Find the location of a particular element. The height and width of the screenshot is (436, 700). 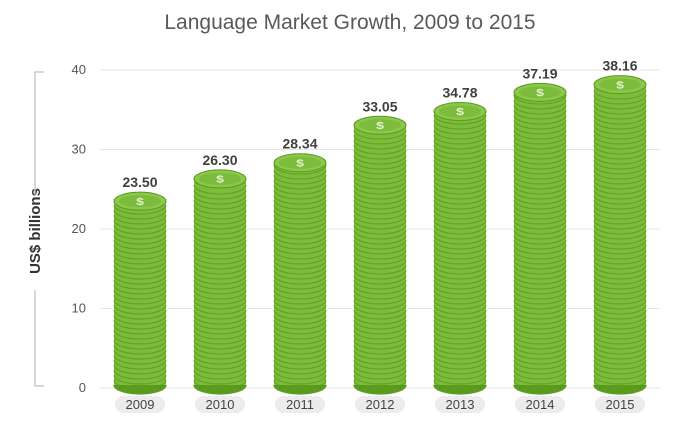

y-tick-labels: 0 10 20 30 40 is located at coordinates (79, 228).